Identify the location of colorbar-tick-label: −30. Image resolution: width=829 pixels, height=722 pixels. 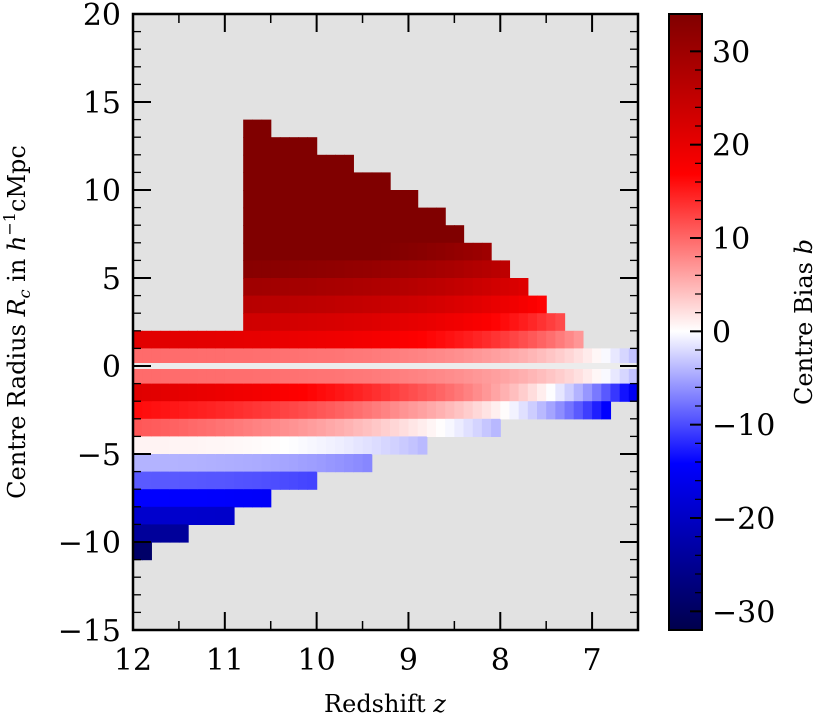
(743, 612).